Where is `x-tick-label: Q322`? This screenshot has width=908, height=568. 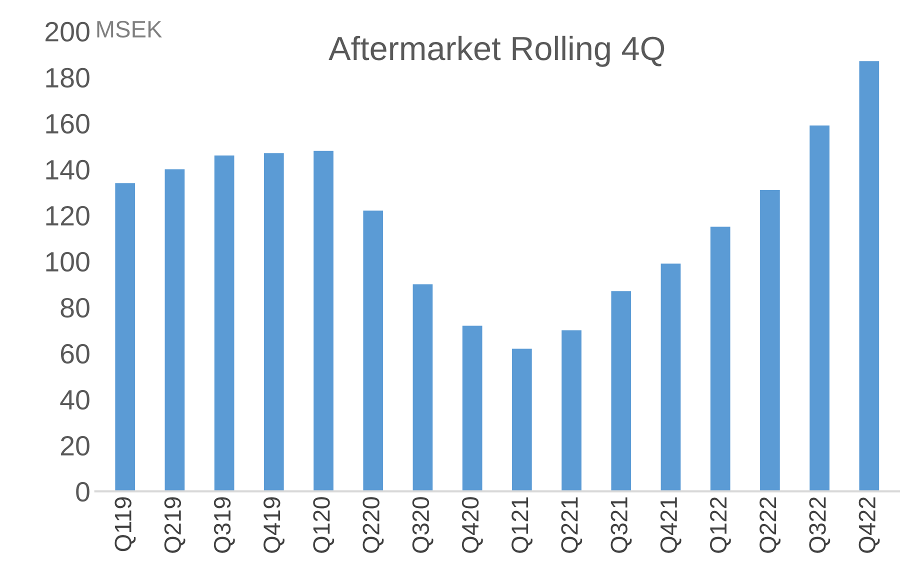 x-tick-label: Q322 is located at coordinates (819, 525).